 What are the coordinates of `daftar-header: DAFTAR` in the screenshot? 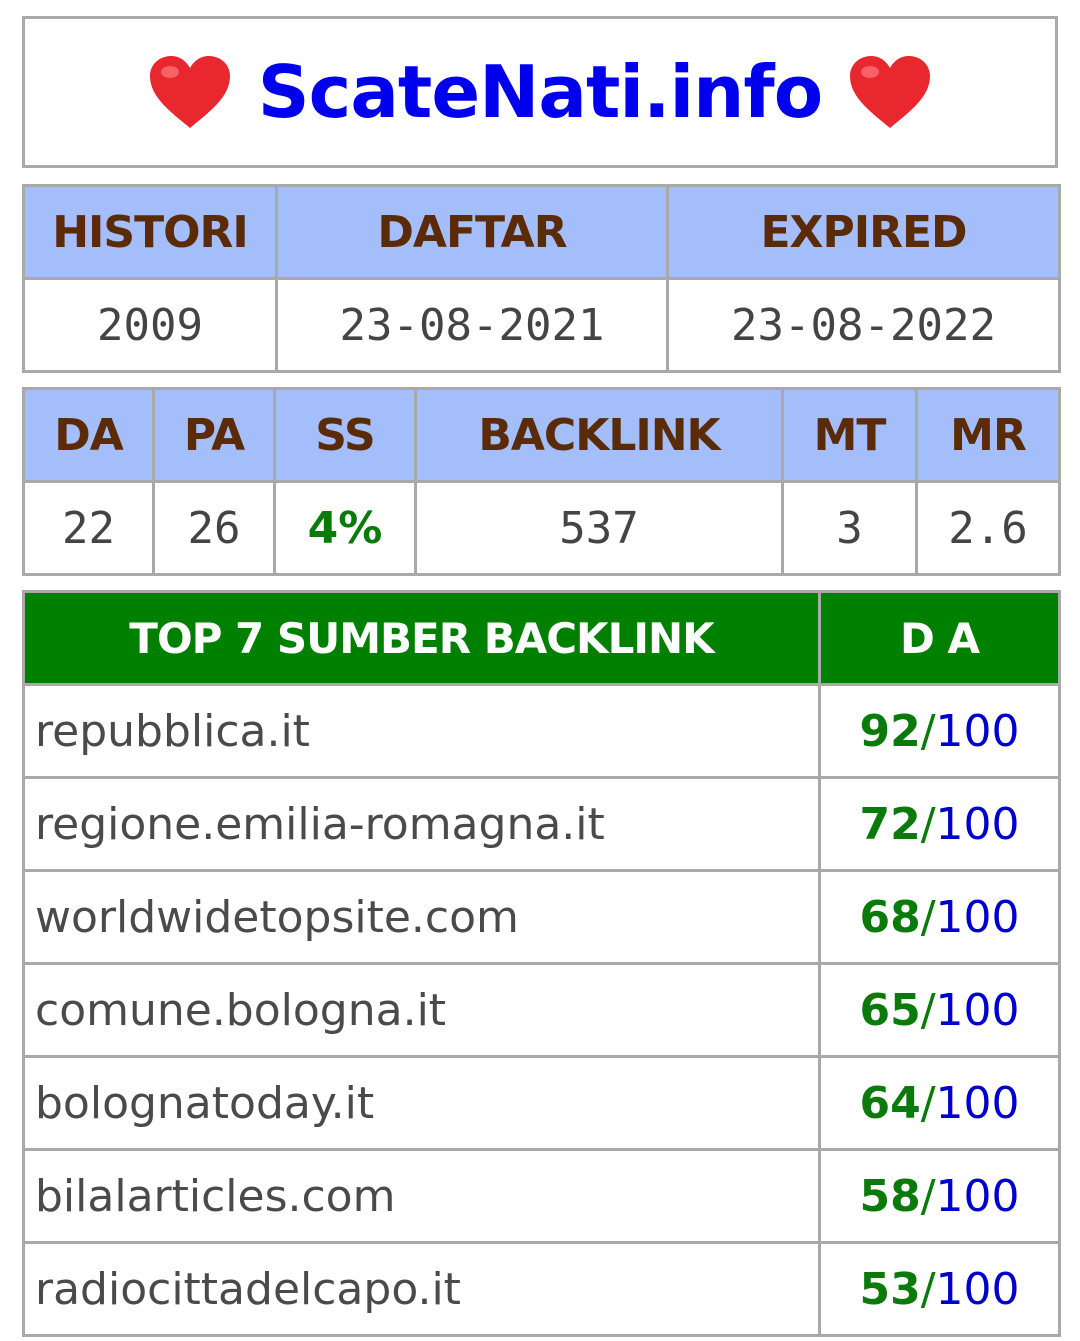 It's located at (472, 232).